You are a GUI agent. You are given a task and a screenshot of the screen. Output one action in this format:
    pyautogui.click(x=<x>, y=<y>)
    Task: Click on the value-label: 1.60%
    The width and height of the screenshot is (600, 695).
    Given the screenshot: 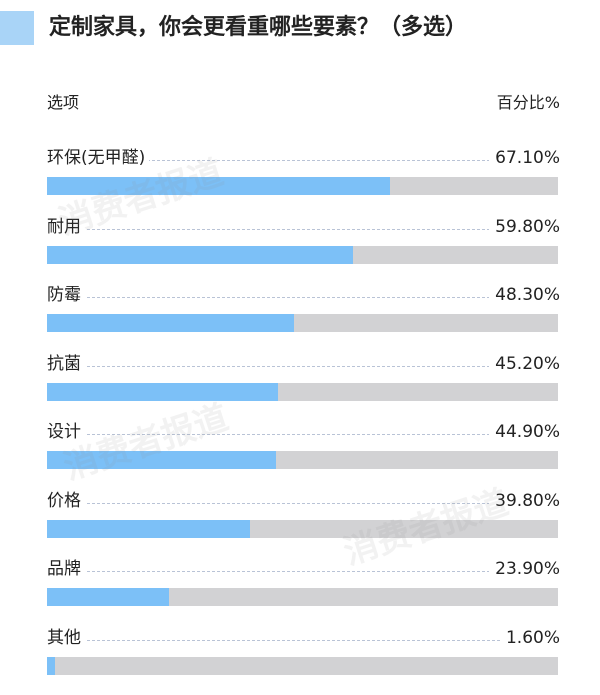 What is the action you would take?
    pyautogui.click(x=529, y=637)
    